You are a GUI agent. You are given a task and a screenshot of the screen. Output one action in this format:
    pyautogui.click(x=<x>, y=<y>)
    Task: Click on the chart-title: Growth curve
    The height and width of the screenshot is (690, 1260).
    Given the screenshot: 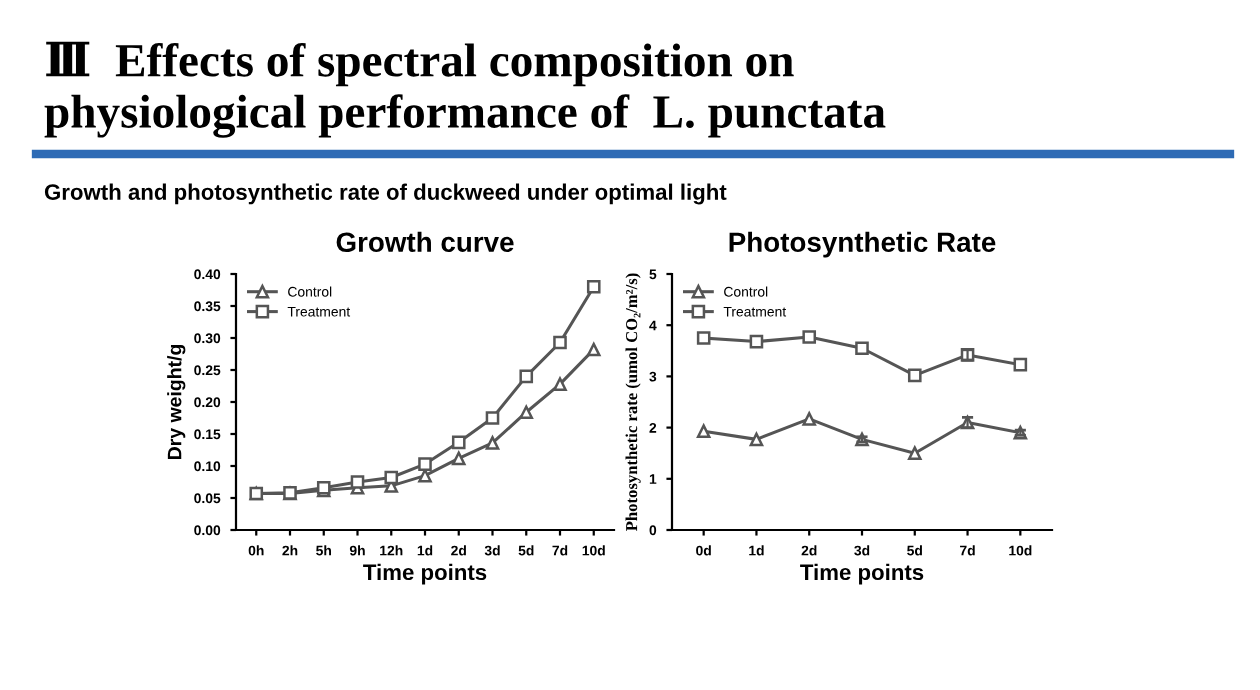 What is the action you would take?
    pyautogui.click(x=425, y=242)
    